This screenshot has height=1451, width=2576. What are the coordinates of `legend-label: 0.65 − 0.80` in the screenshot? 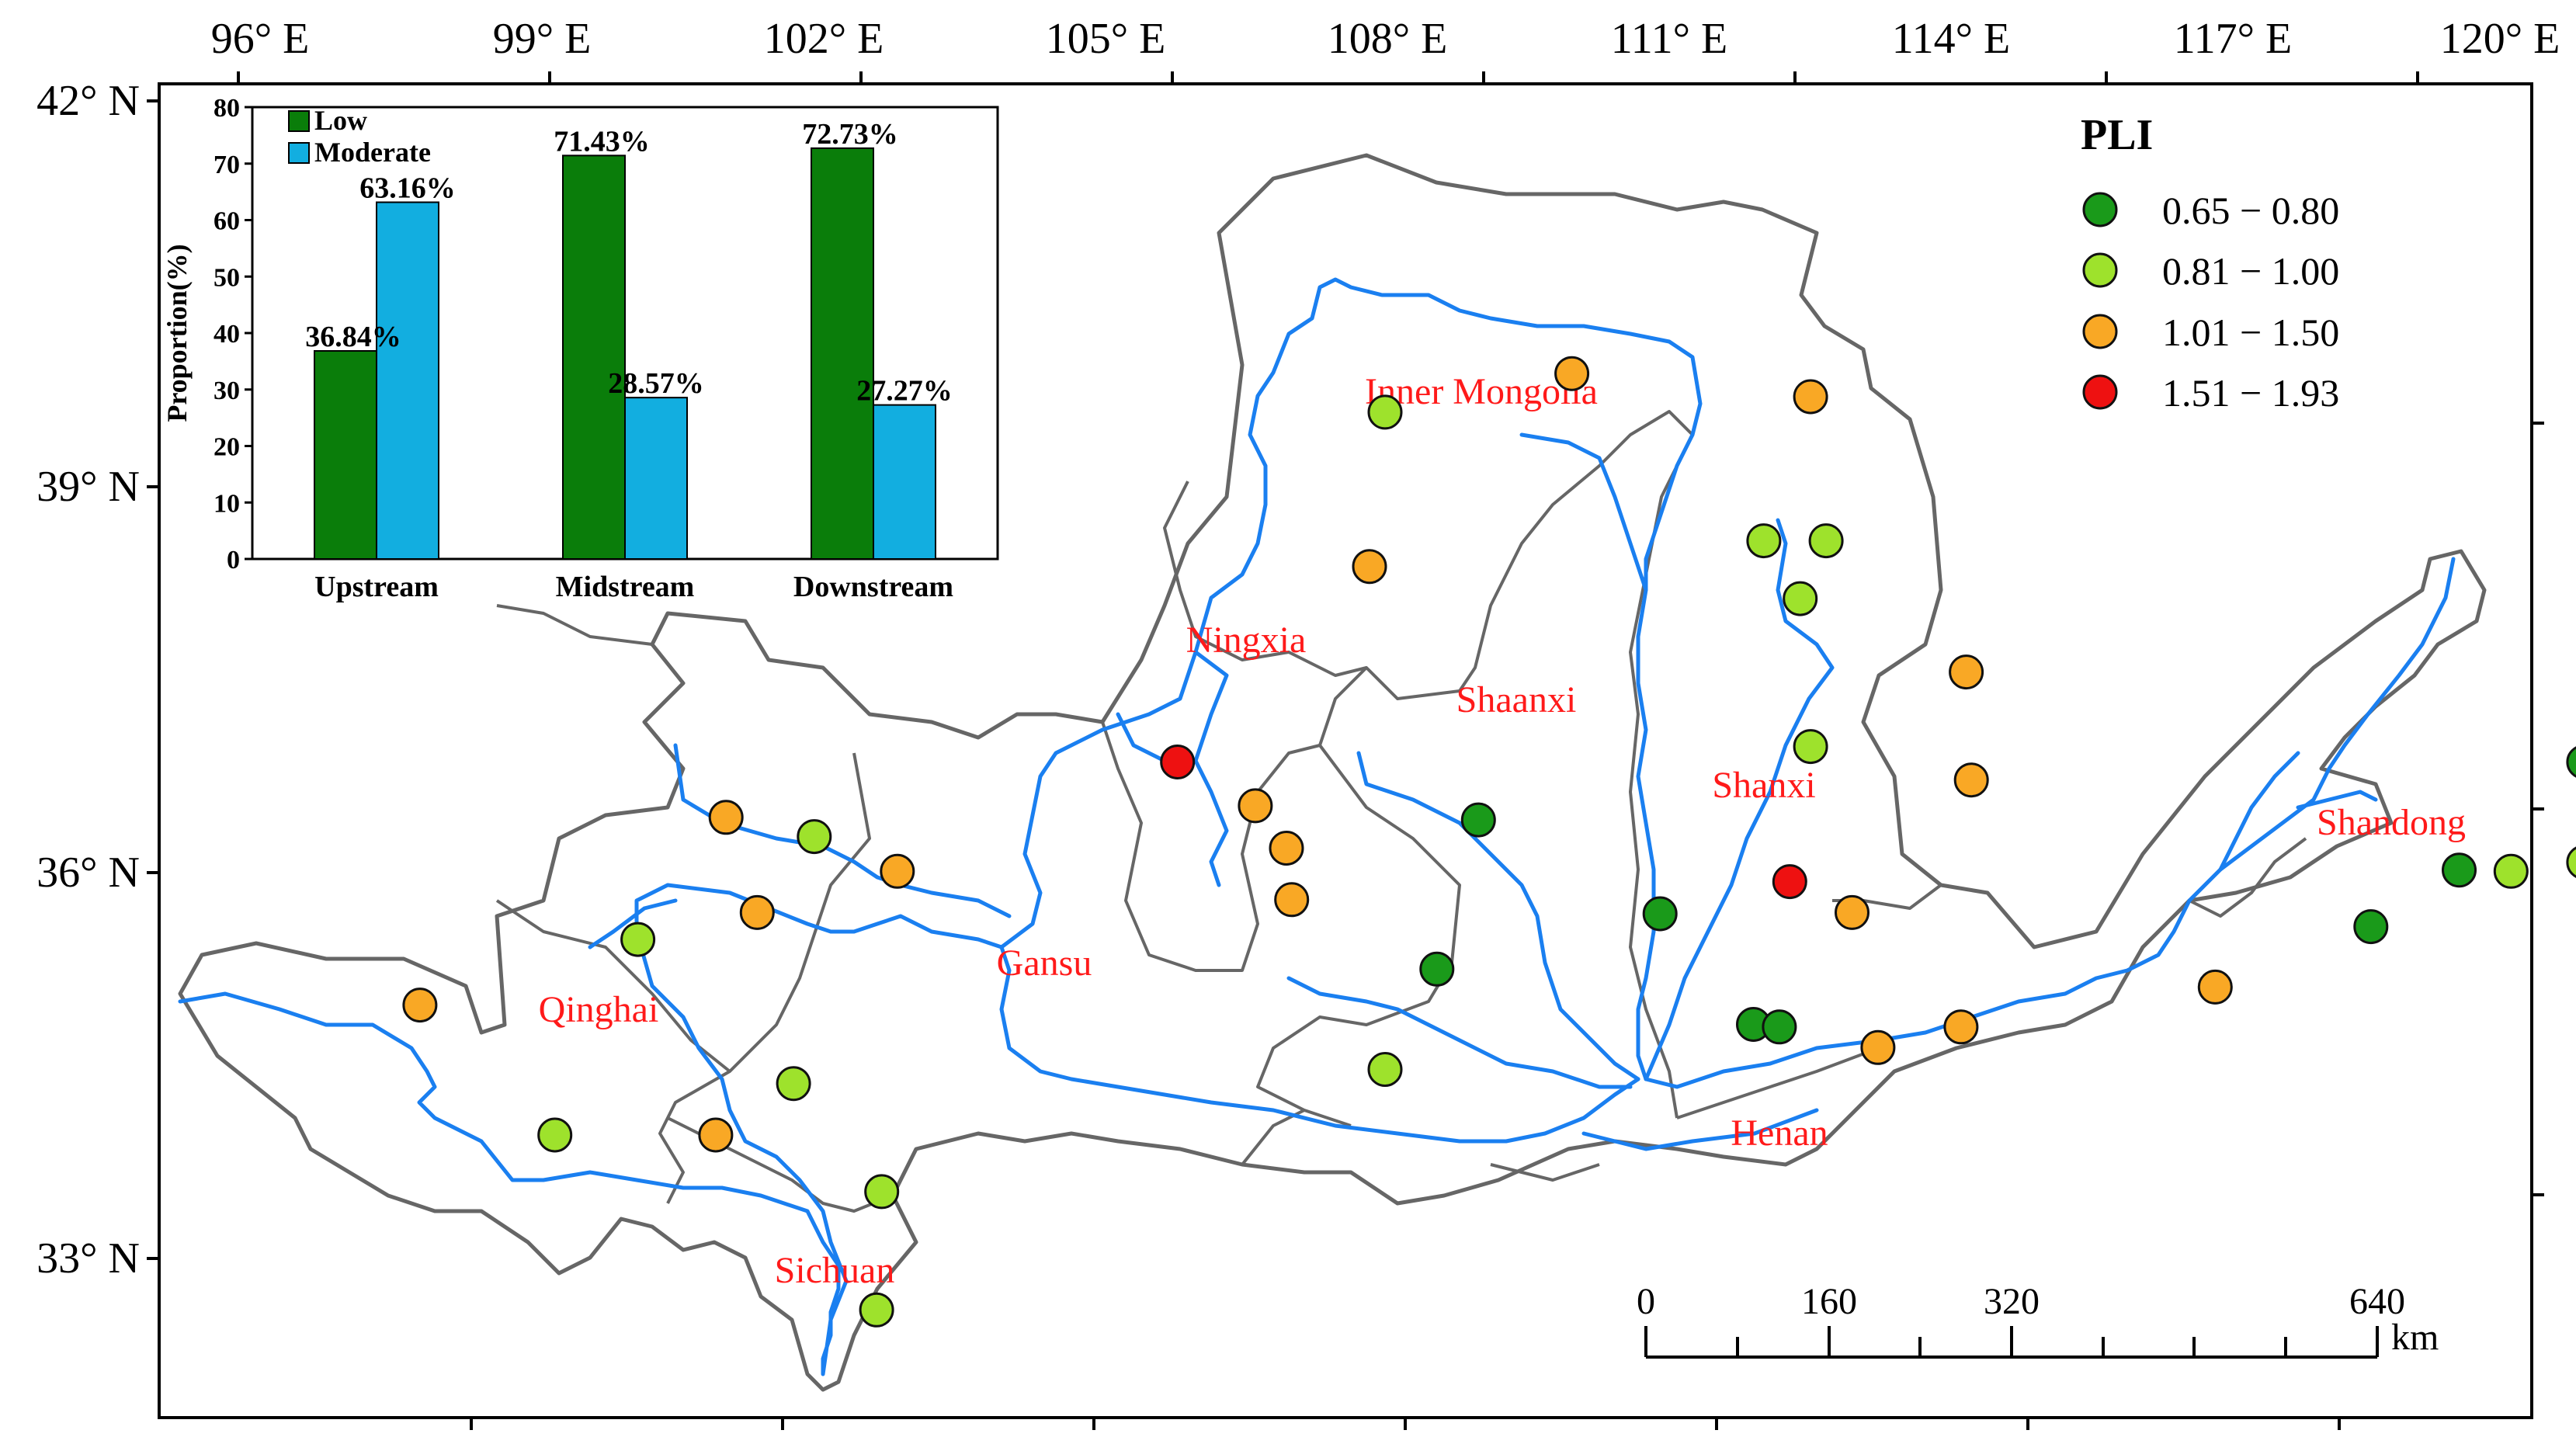 It's located at (2250, 210).